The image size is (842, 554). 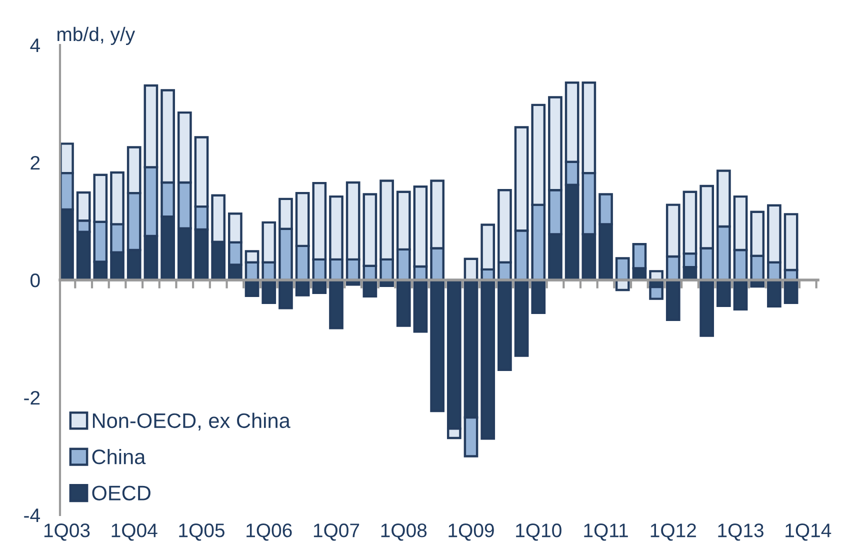 What do you see at coordinates (471, 532) in the screenshot?
I see `x-tick-label: 1Q09` at bounding box center [471, 532].